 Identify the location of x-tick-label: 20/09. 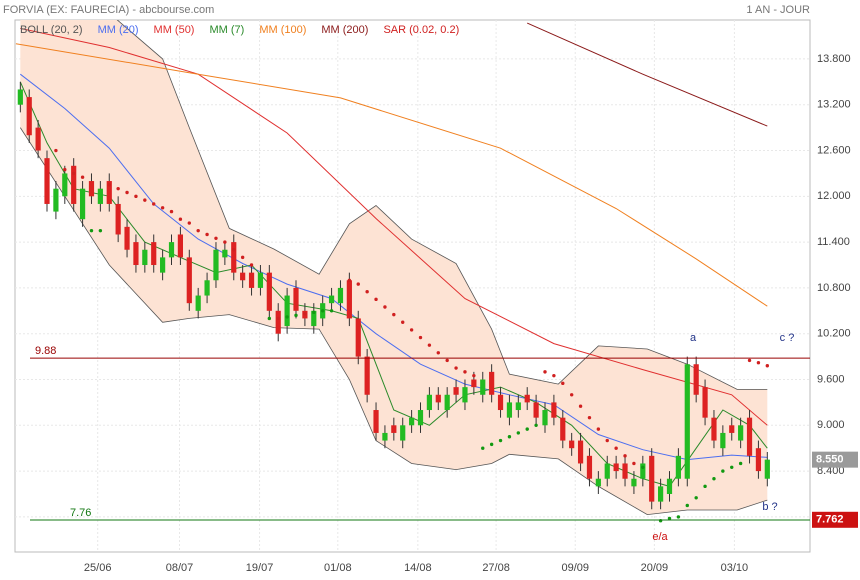
(655, 568).